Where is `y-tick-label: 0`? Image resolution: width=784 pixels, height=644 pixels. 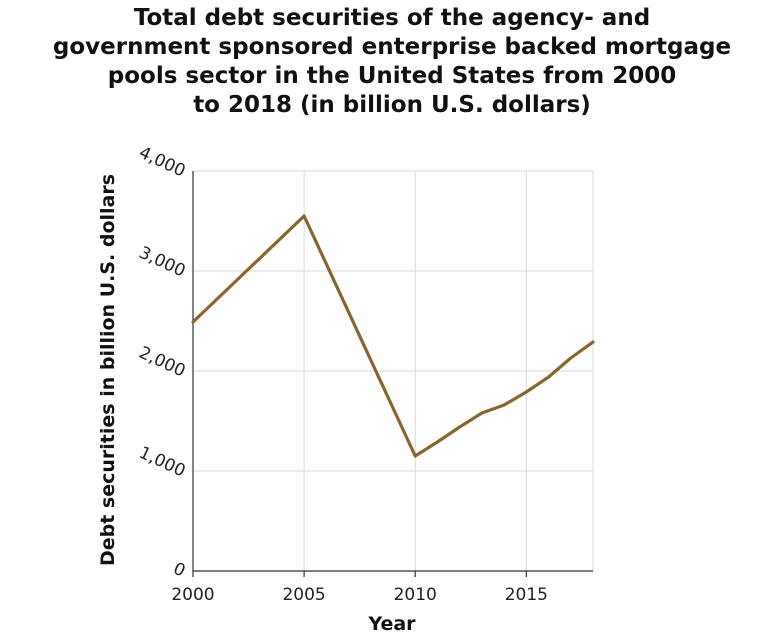
y-tick-label: 0 is located at coordinates (179, 570).